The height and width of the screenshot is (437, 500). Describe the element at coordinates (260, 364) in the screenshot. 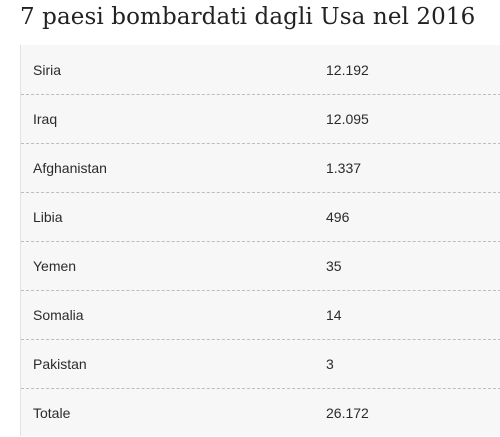

I see `table-row: Pakistan 3` at that location.